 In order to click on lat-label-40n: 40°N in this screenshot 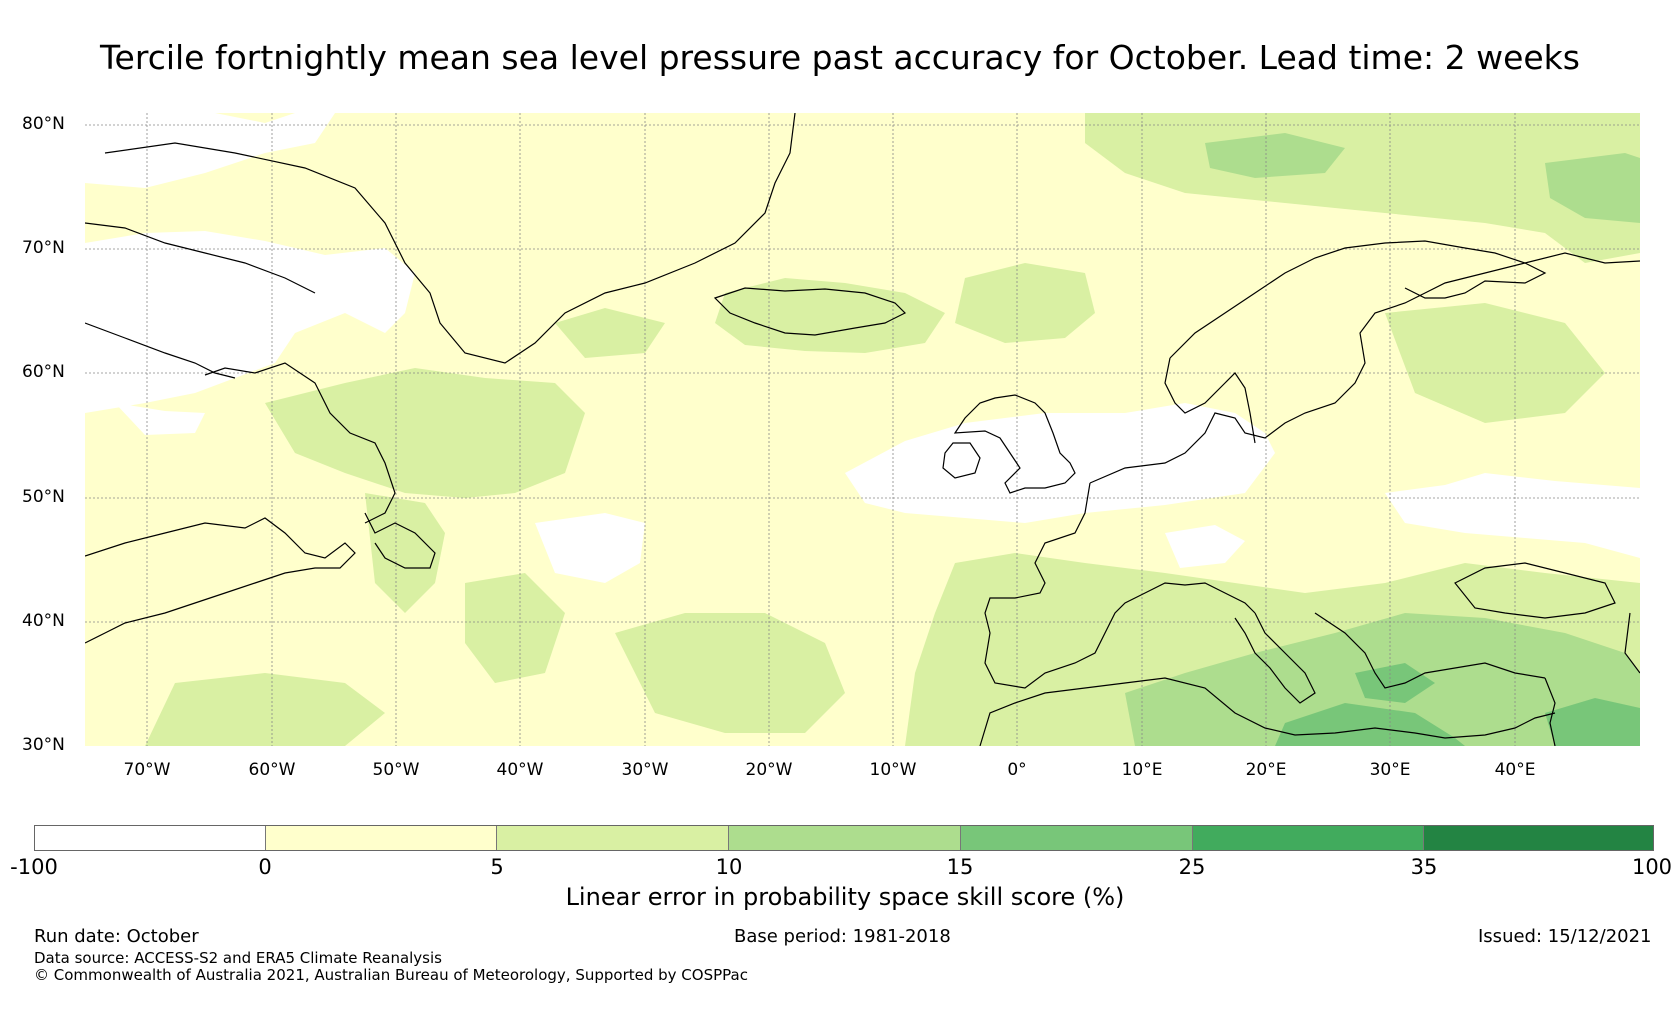, I will do `click(43, 621)`.